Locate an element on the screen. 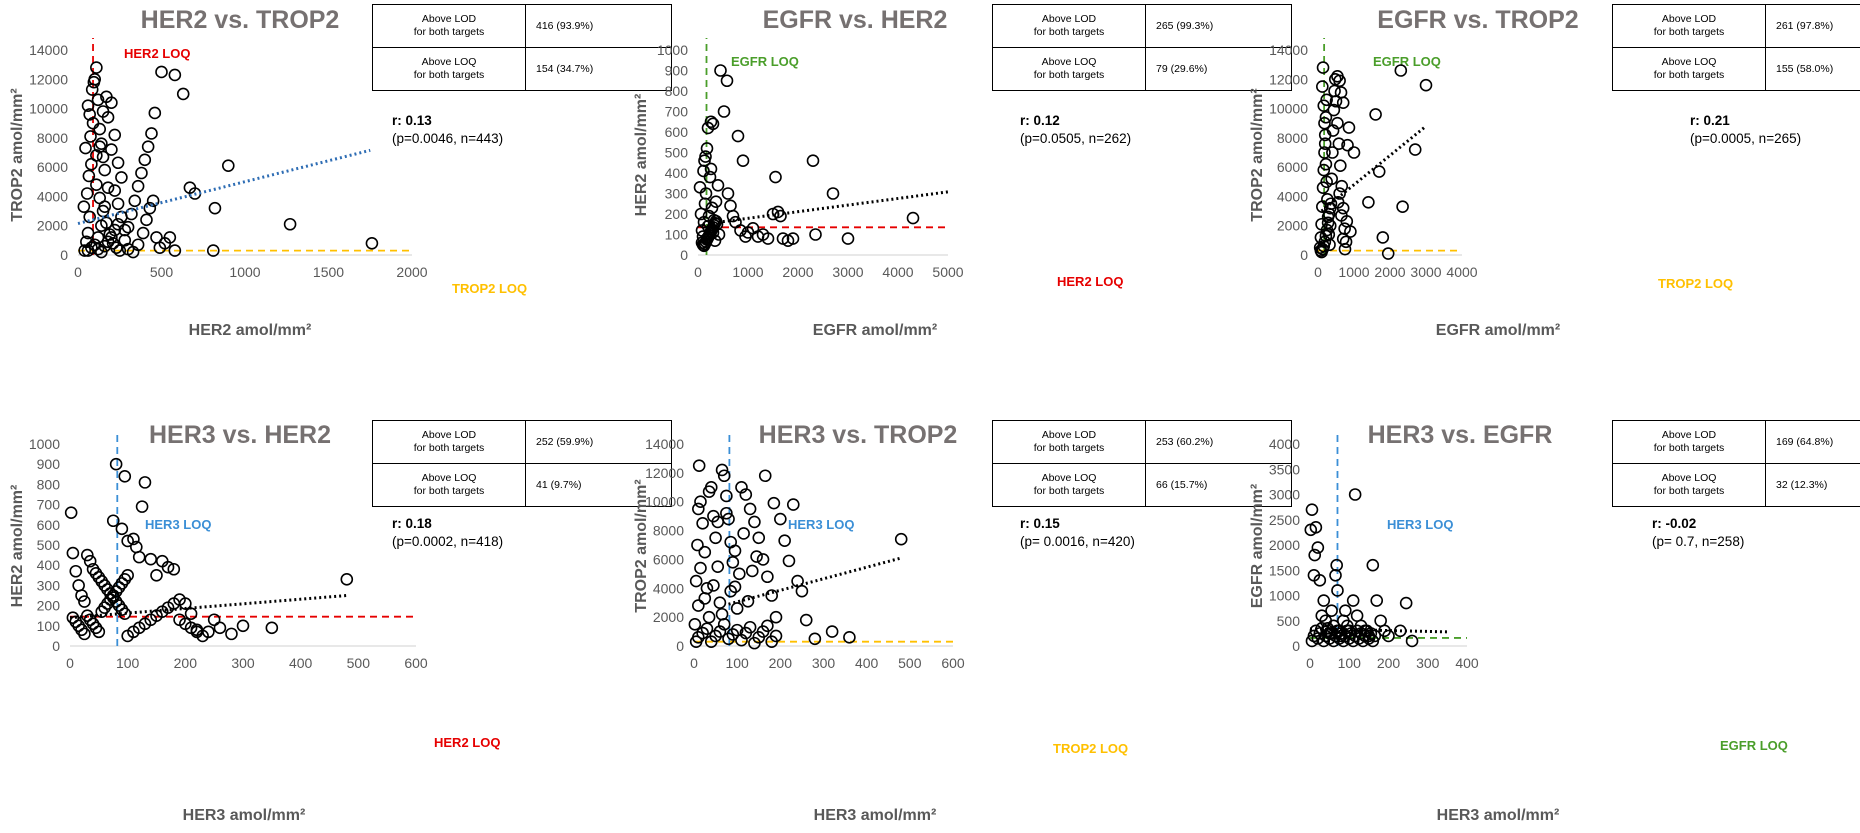  y-tick-label: 1000 is located at coordinates (672, 50).